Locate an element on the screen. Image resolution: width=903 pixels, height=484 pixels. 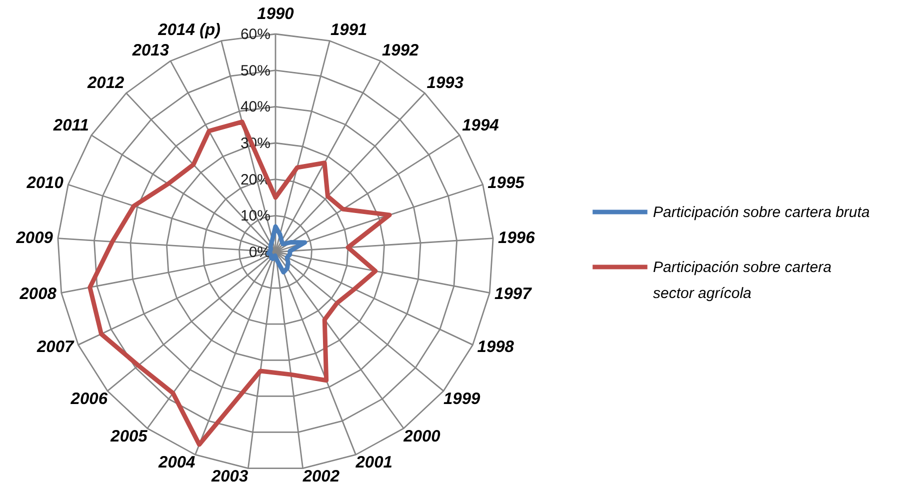
spoke-label: 2005 is located at coordinates (129, 436).